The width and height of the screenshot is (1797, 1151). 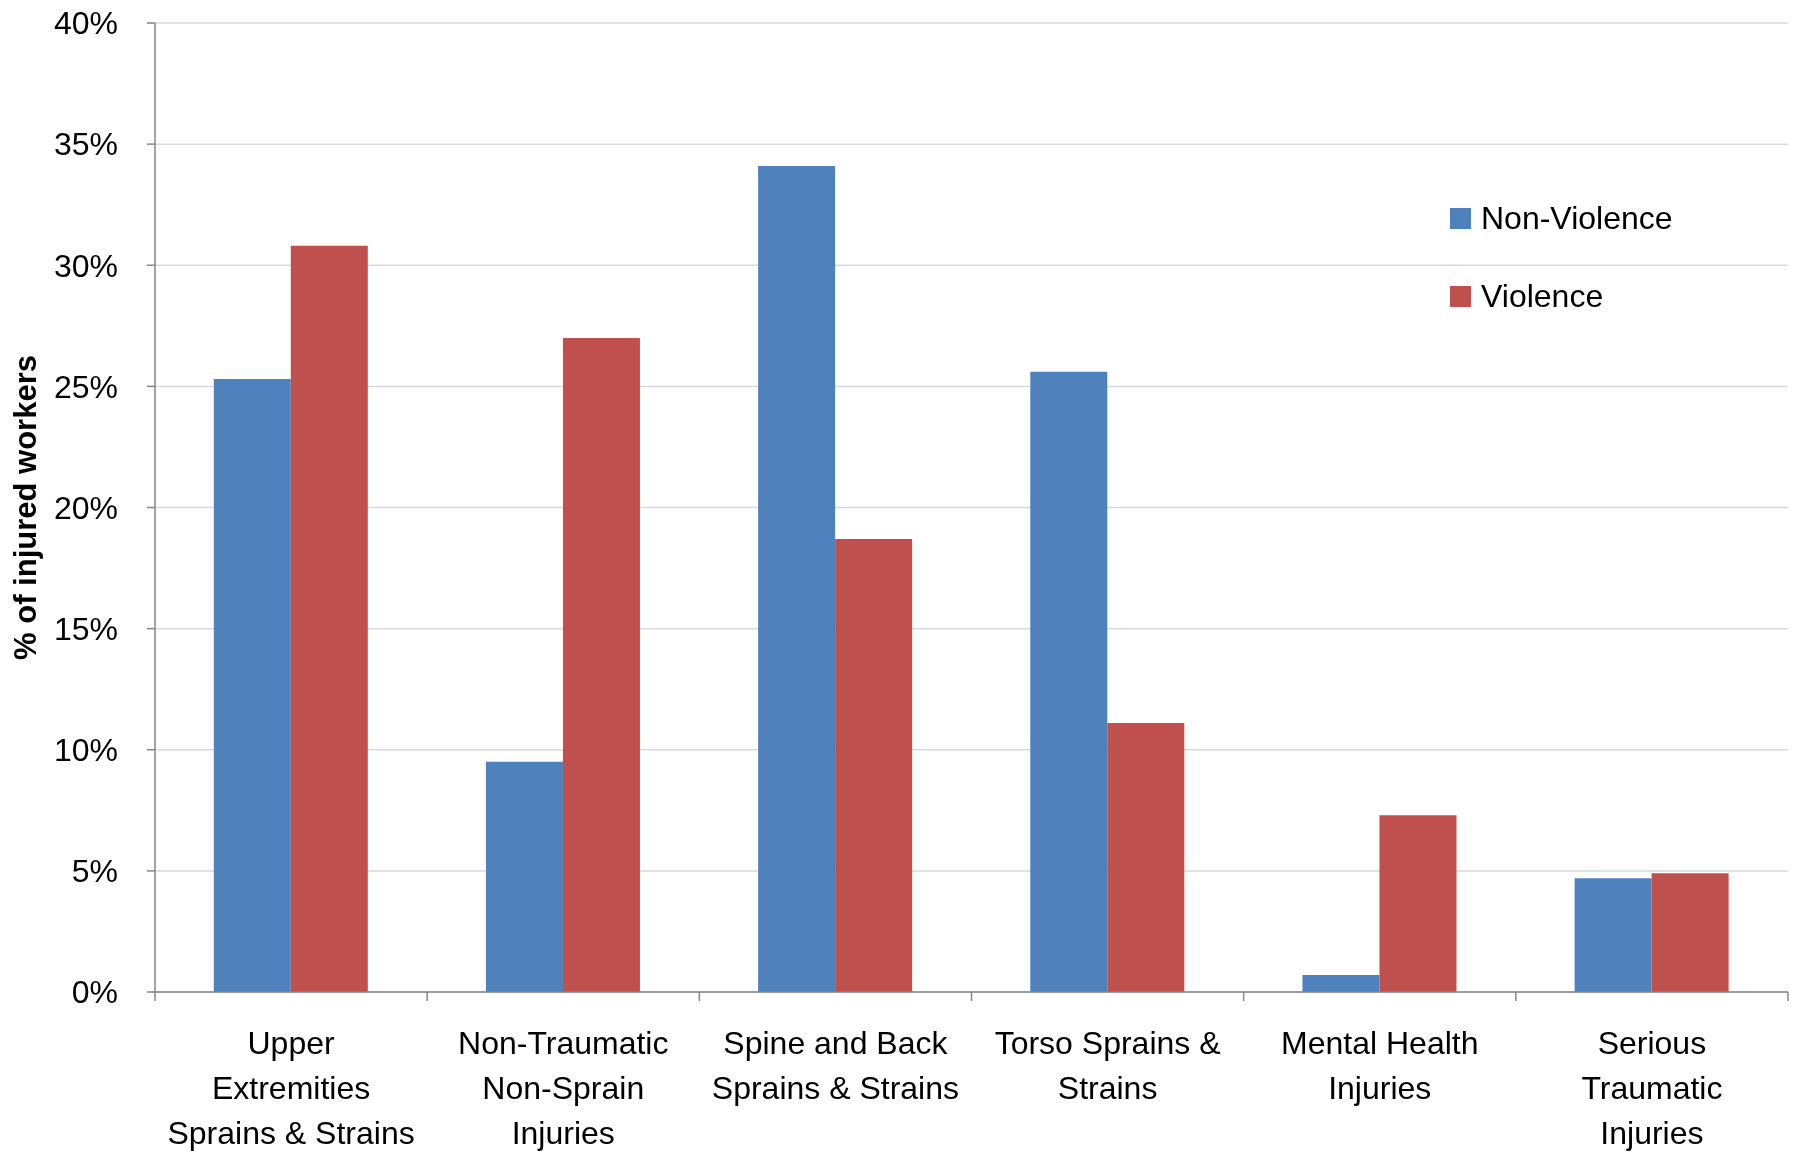 I want to click on x-tick-label: Non-Traumatic Non-Sprain Injuries, so click(x=563, y=1088).